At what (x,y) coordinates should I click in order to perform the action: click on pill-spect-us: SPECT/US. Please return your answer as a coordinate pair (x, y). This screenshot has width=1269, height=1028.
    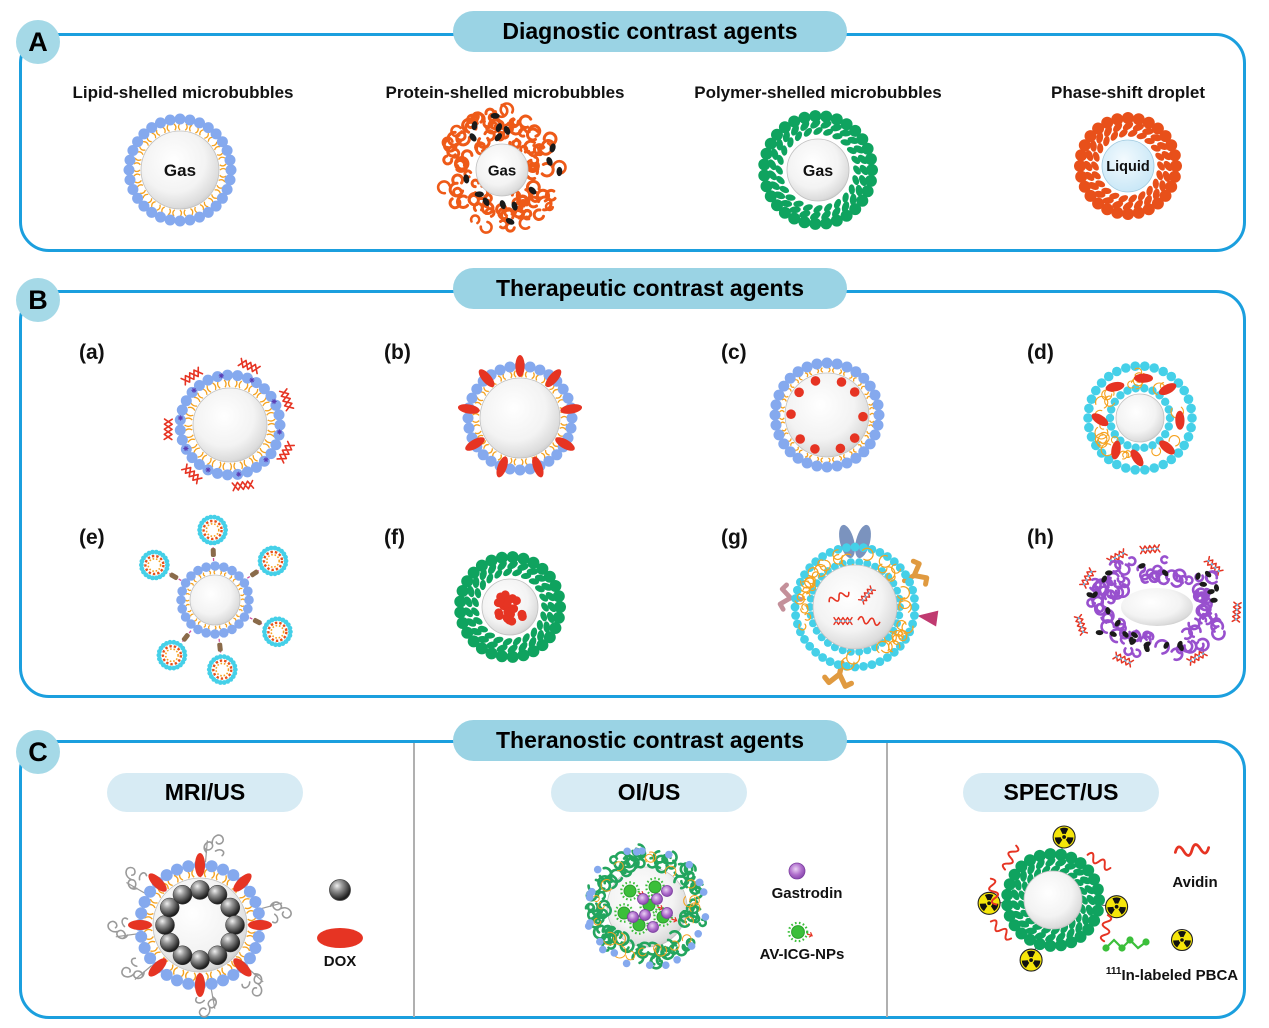
    Looking at the image, I should click on (1061, 792).